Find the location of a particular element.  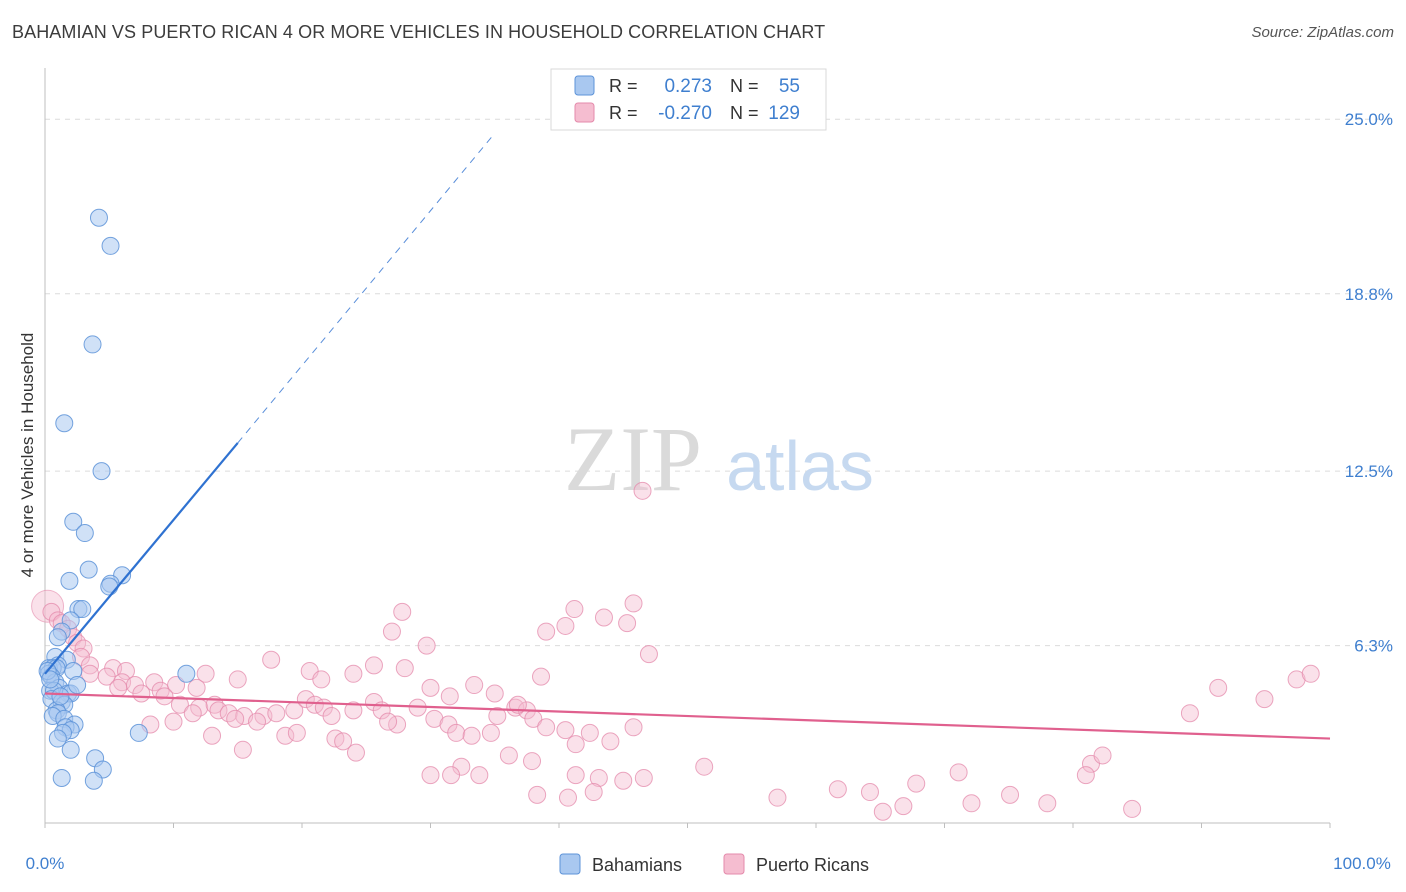

watermark-atlas: atlas is located at coordinates (800, 466).